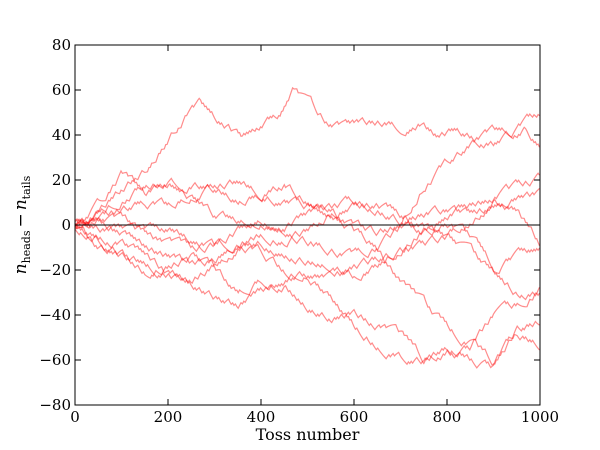 The width and height of the screenshot is (600, 450). Describe the element at coordinates (447, 417) in the screenshot. I see `x-tick-label: 800` at that location.